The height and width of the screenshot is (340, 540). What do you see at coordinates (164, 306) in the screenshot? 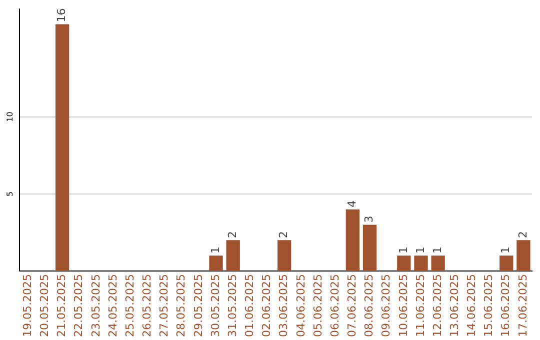
I see `x-tick-label: 27.05.2025` at bounding box center [164, 306].